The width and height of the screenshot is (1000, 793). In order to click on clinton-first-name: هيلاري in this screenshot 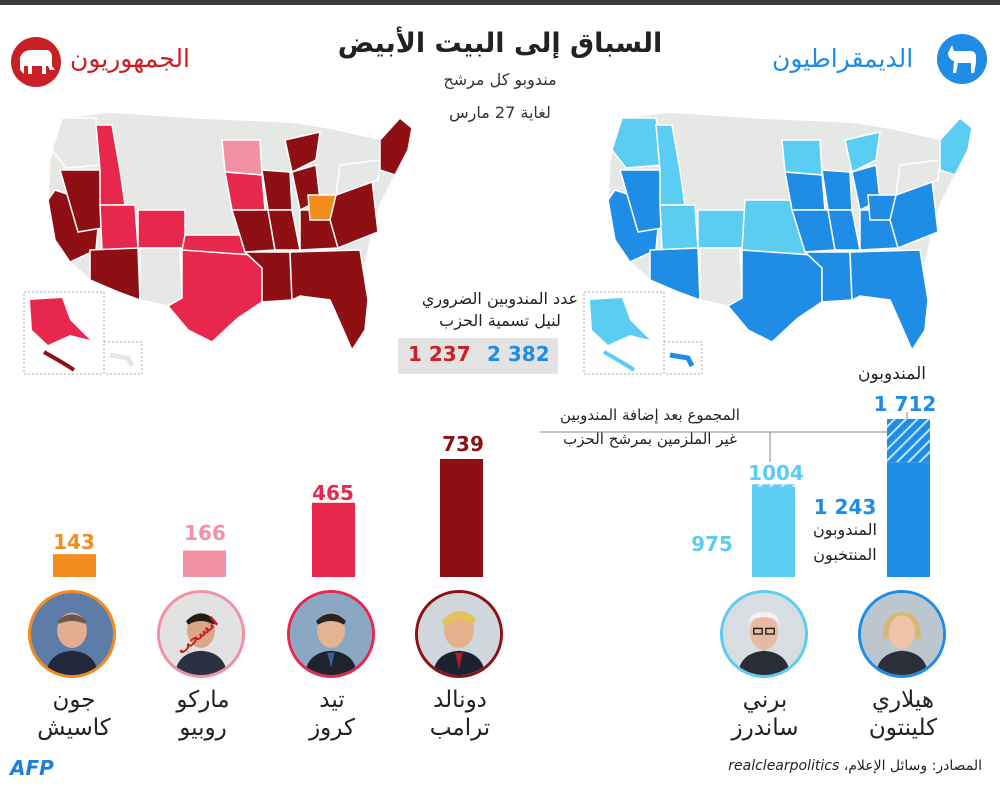, I will do `click(903, 700)`.